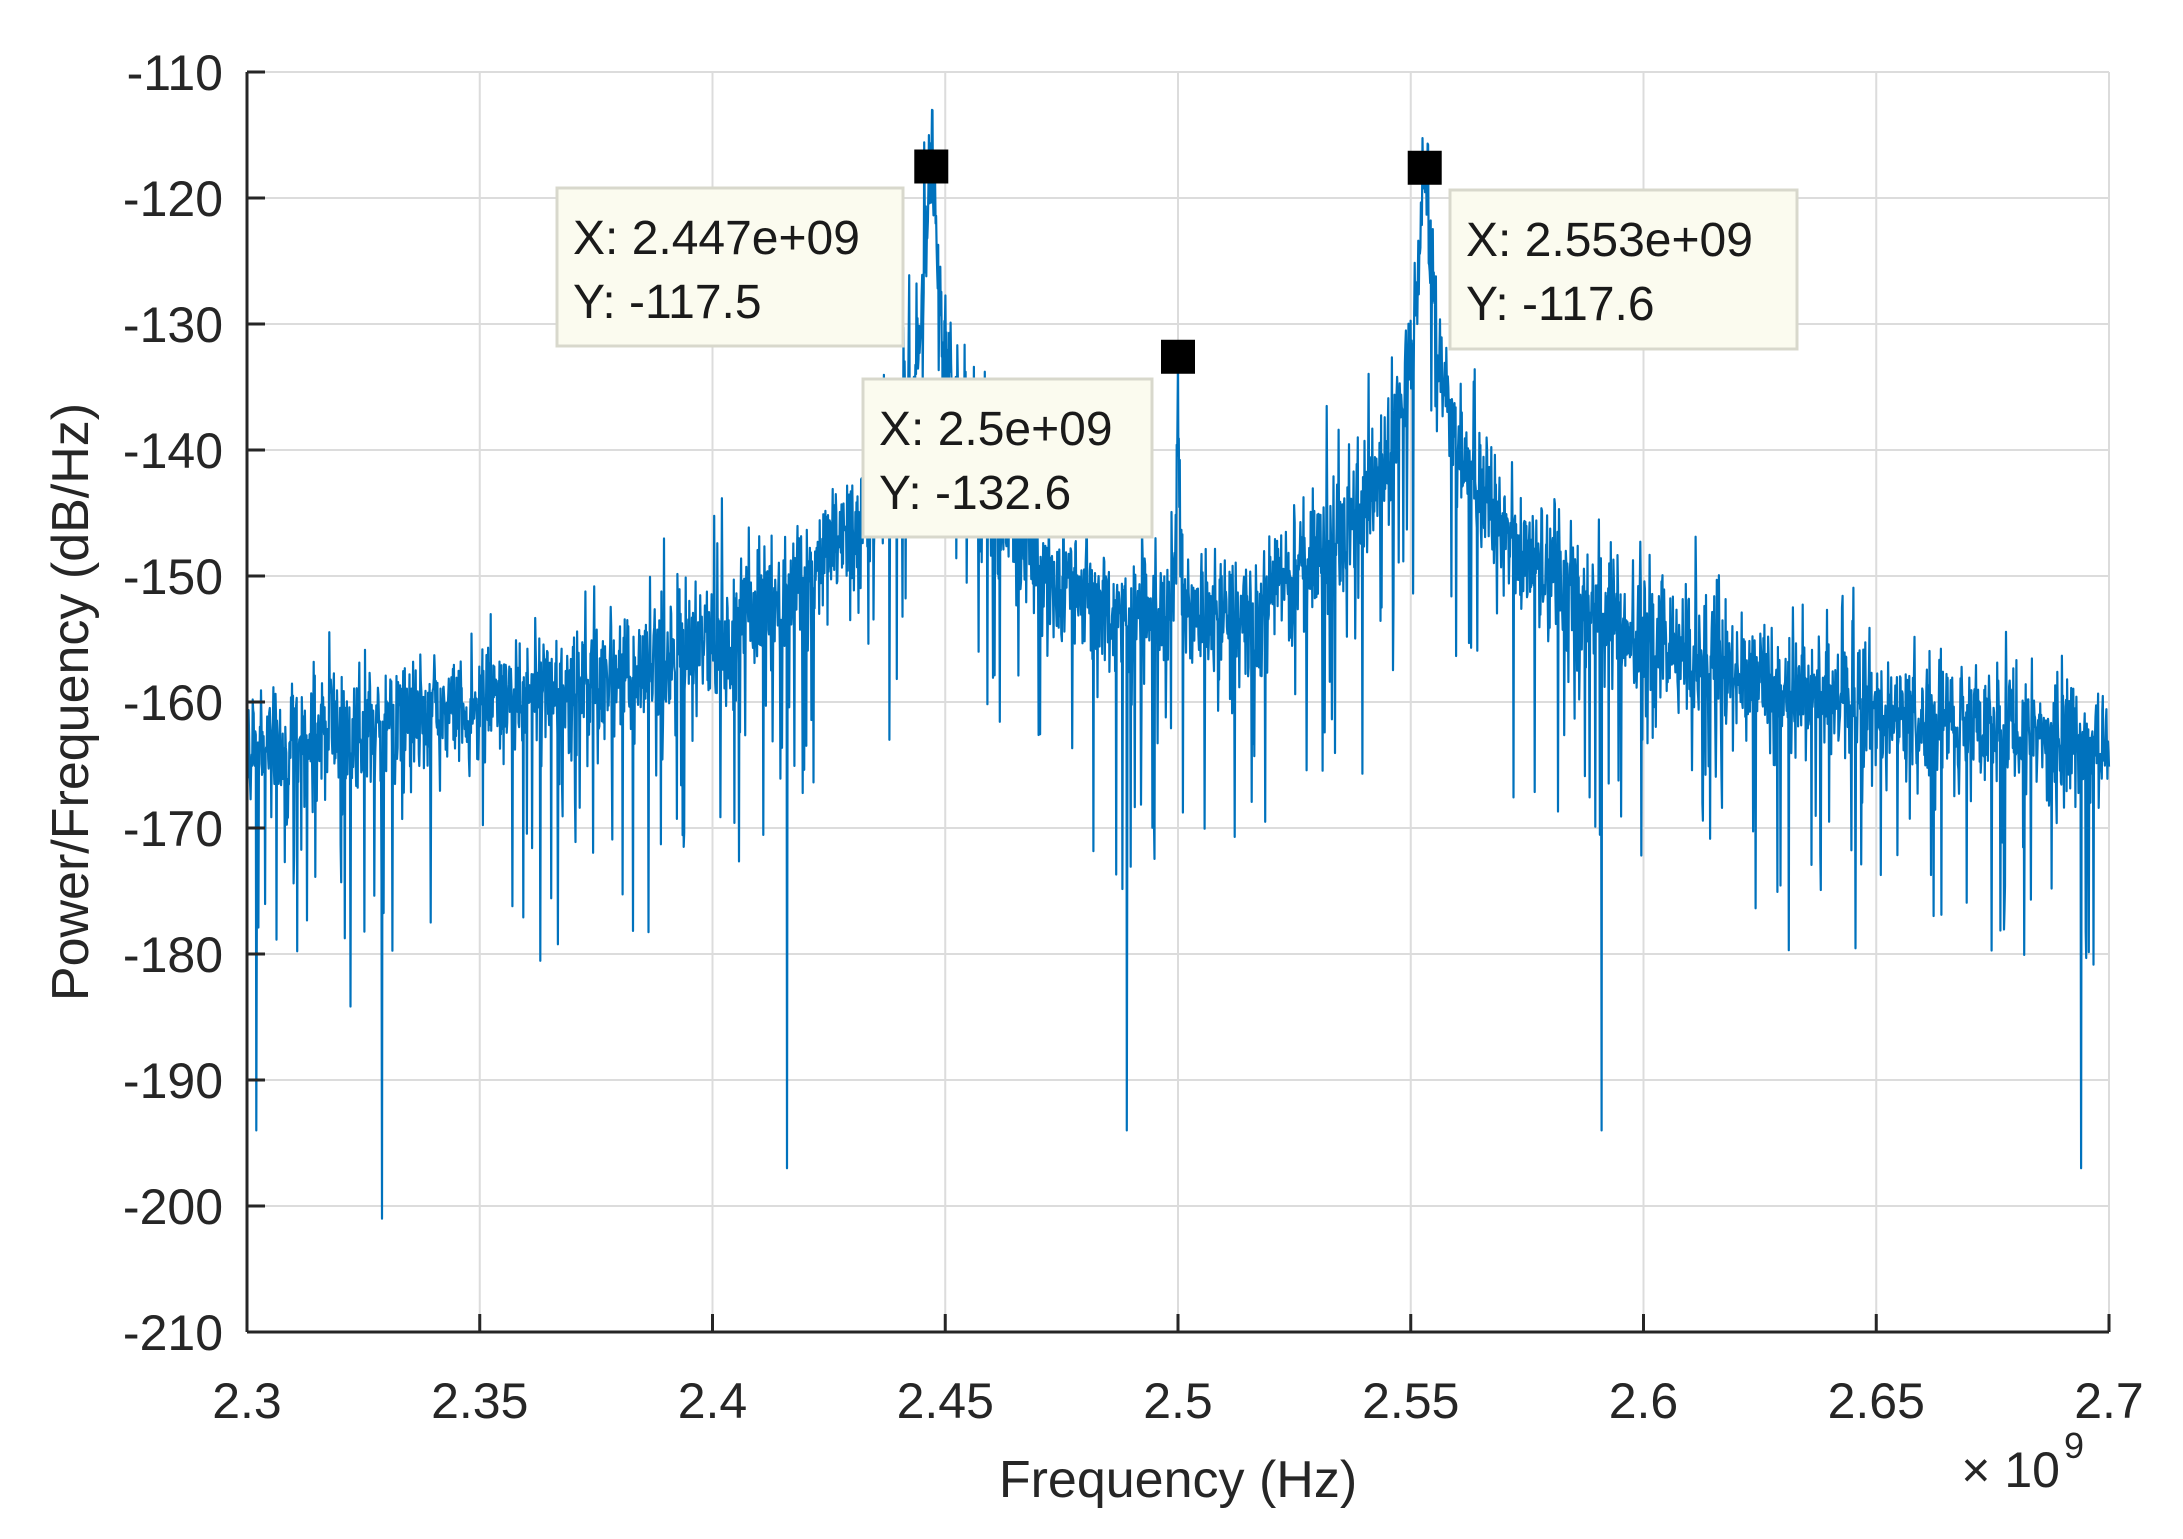  What do you see at coordinates (173, 325) in the screenshot?
I see `y-tick-label: -130` at bounding box center [173, 325].